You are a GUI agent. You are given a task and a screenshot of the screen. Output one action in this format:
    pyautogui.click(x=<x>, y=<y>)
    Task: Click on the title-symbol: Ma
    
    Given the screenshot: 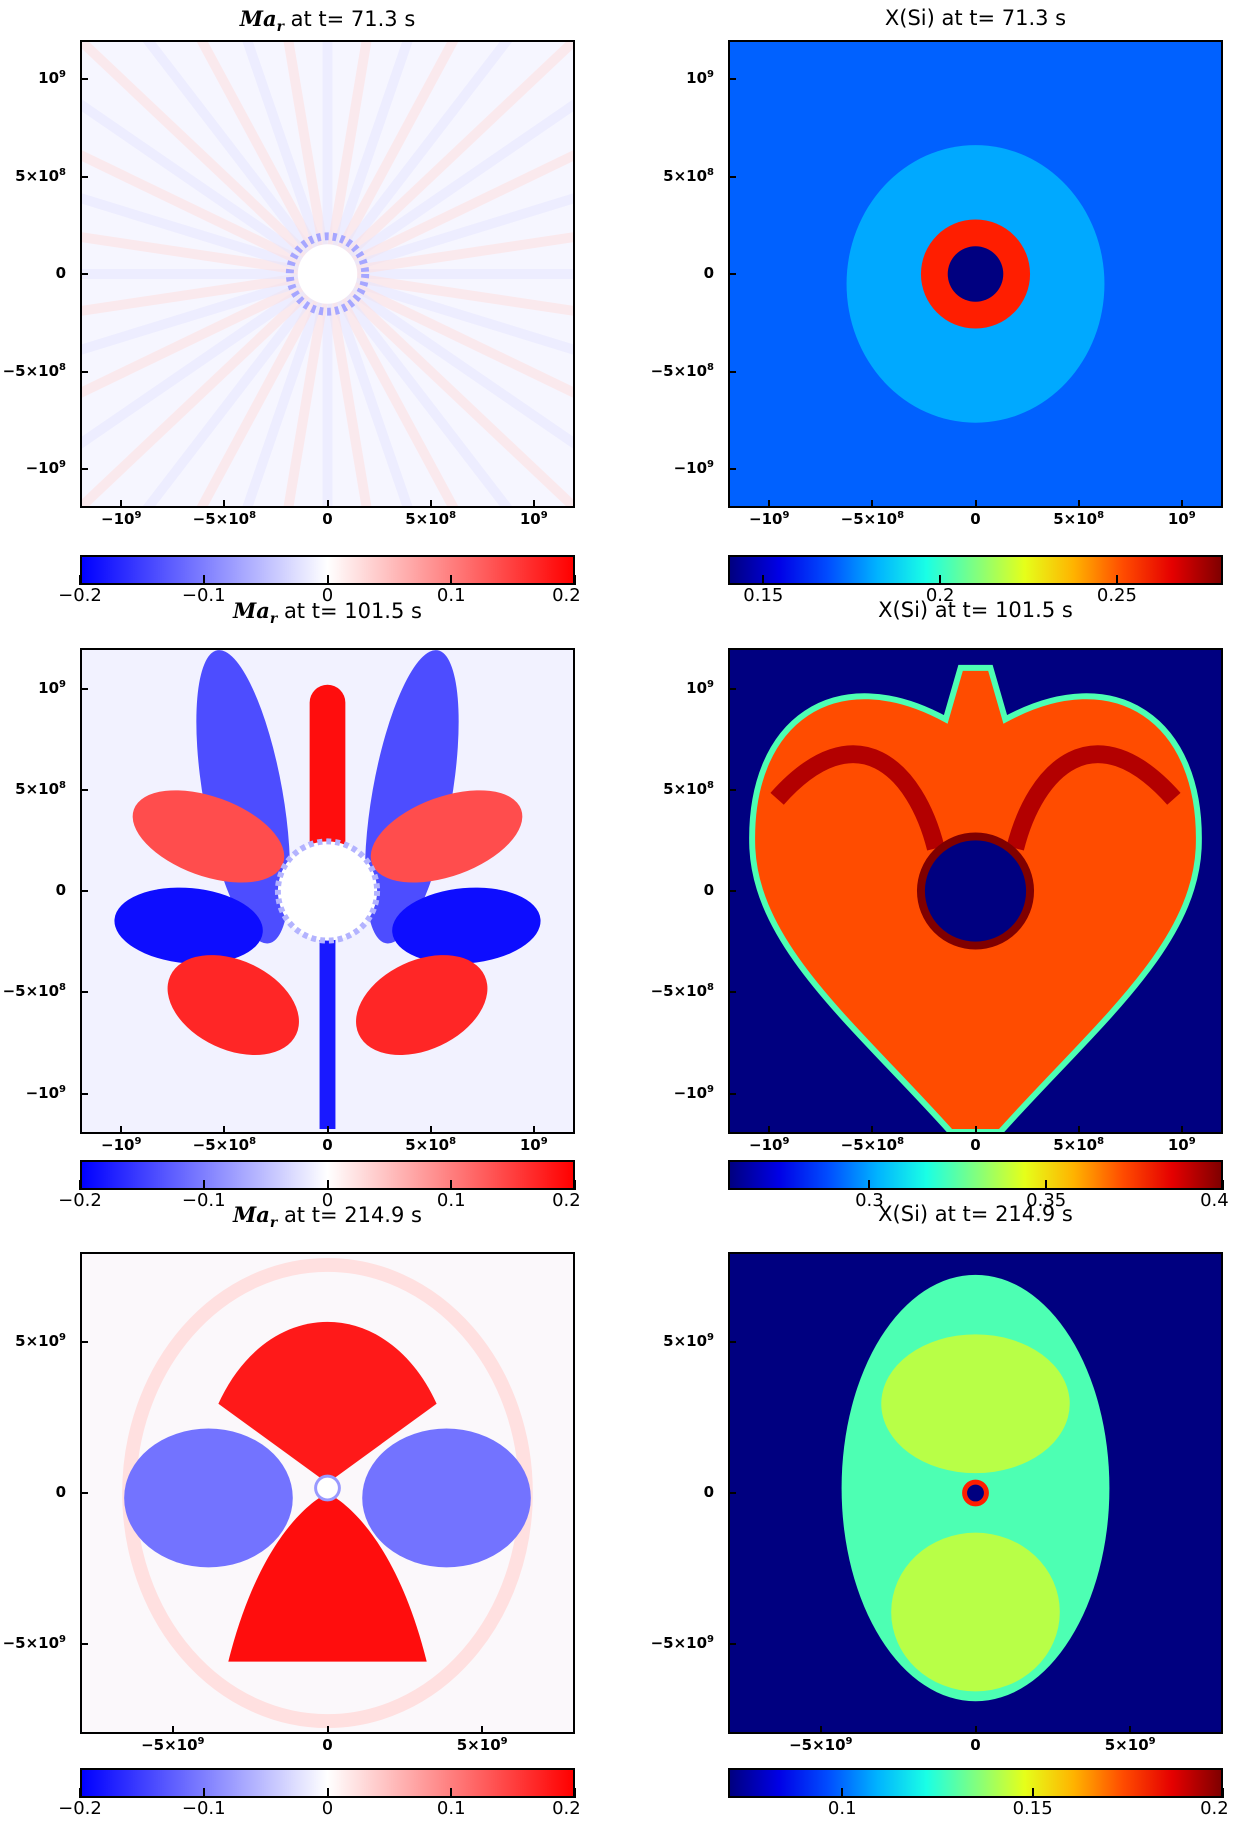 What is the action you would take?
    pyautogui.click(x=251, y=610)
    